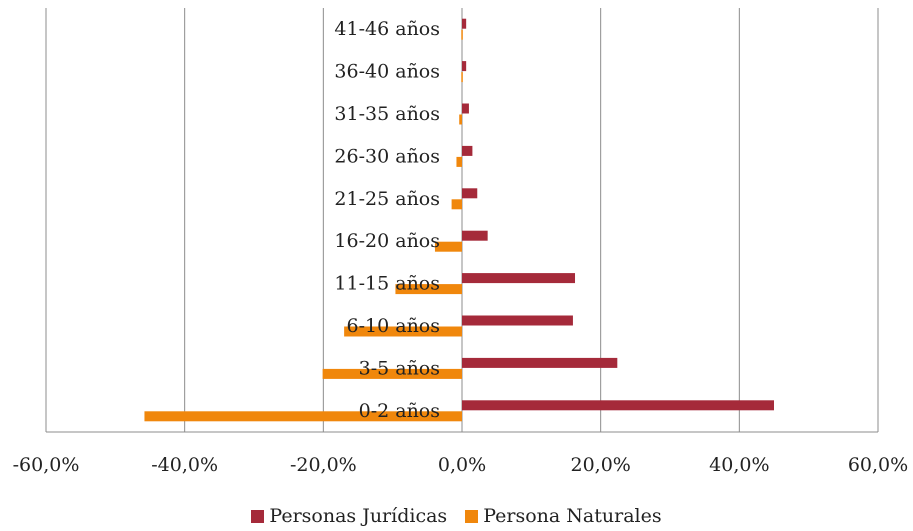 The width and height of the screenshot is (913, 531). Describe the element at coordinates (184, 465) in the screenshot. I see `x-tick-label-1: -40,0%` at that location.